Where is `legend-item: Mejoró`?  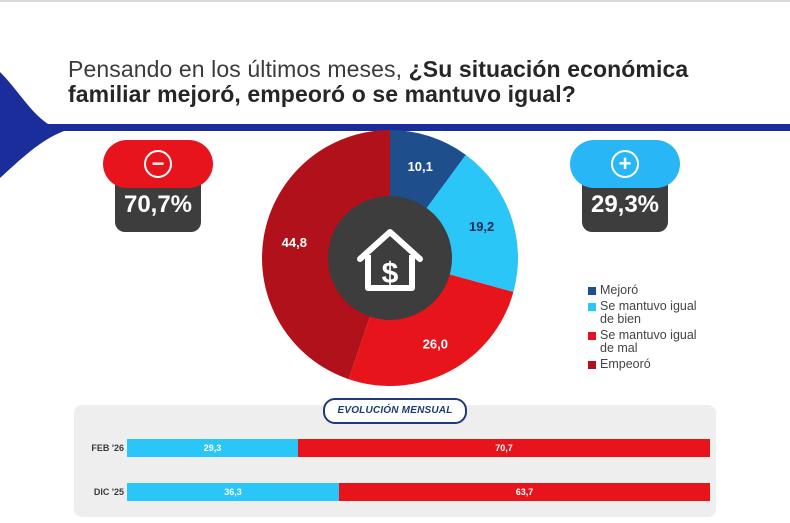
legend-item: Mejoró is located at coordinates (683, 290).